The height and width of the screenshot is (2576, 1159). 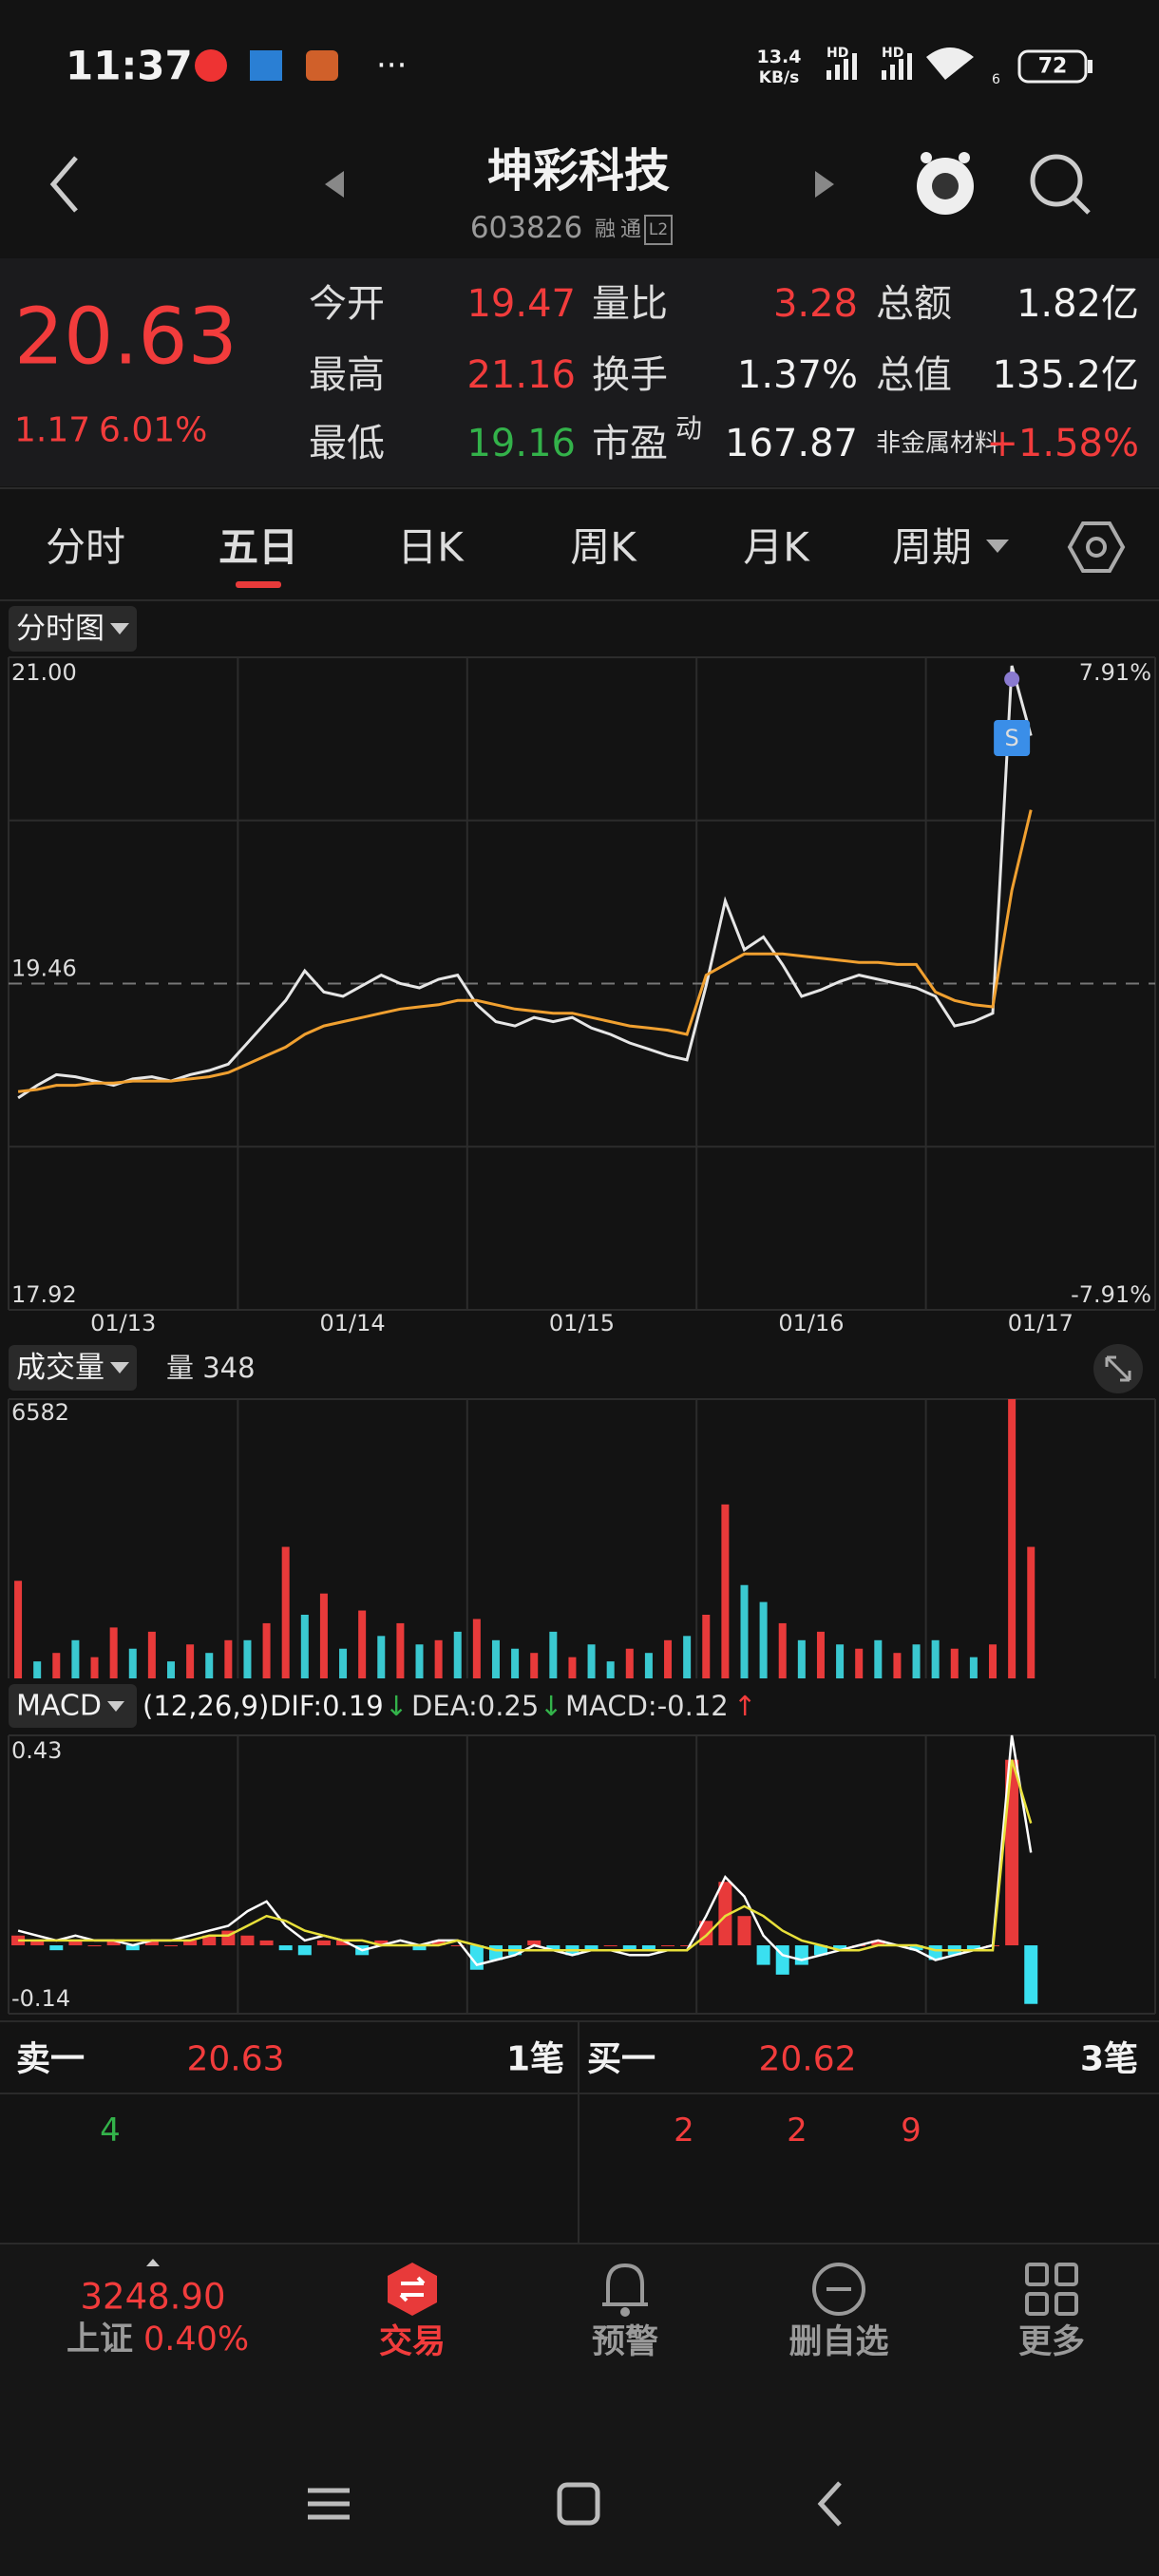 I want to click on search-button, so click(x=1060, y=184).